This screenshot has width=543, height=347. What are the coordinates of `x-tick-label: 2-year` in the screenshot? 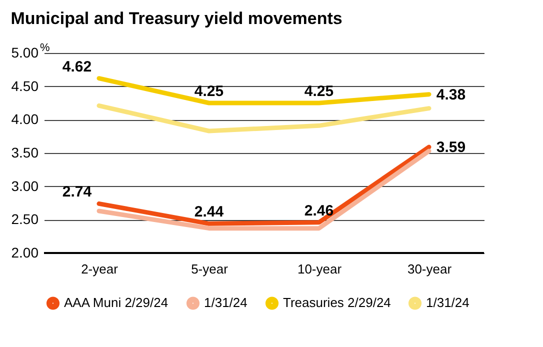 It's located at (100, 269).